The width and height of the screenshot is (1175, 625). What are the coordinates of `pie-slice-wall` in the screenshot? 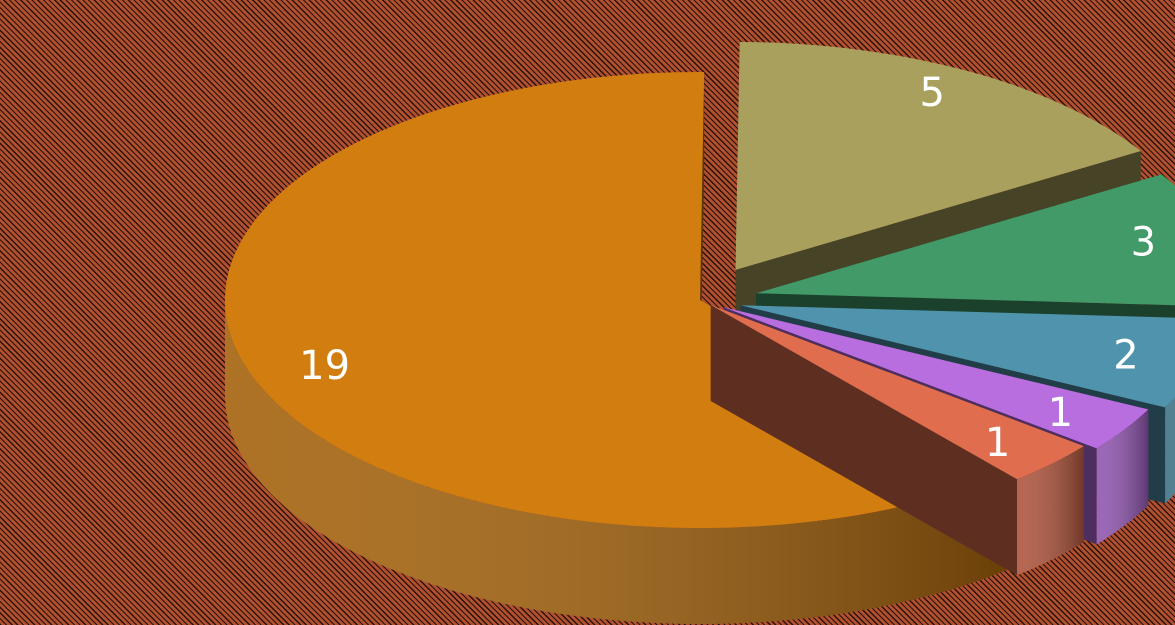 It's located at (897, 424).